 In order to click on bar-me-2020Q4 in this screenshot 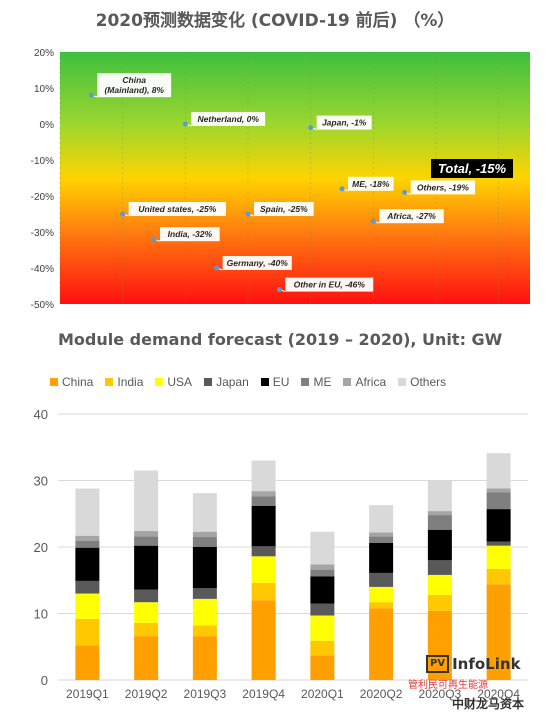, I will do `click(498, 501)`.